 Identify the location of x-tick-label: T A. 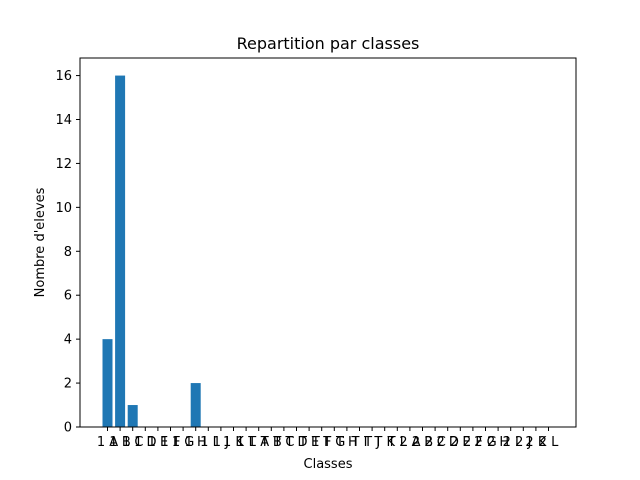
(258, 442).